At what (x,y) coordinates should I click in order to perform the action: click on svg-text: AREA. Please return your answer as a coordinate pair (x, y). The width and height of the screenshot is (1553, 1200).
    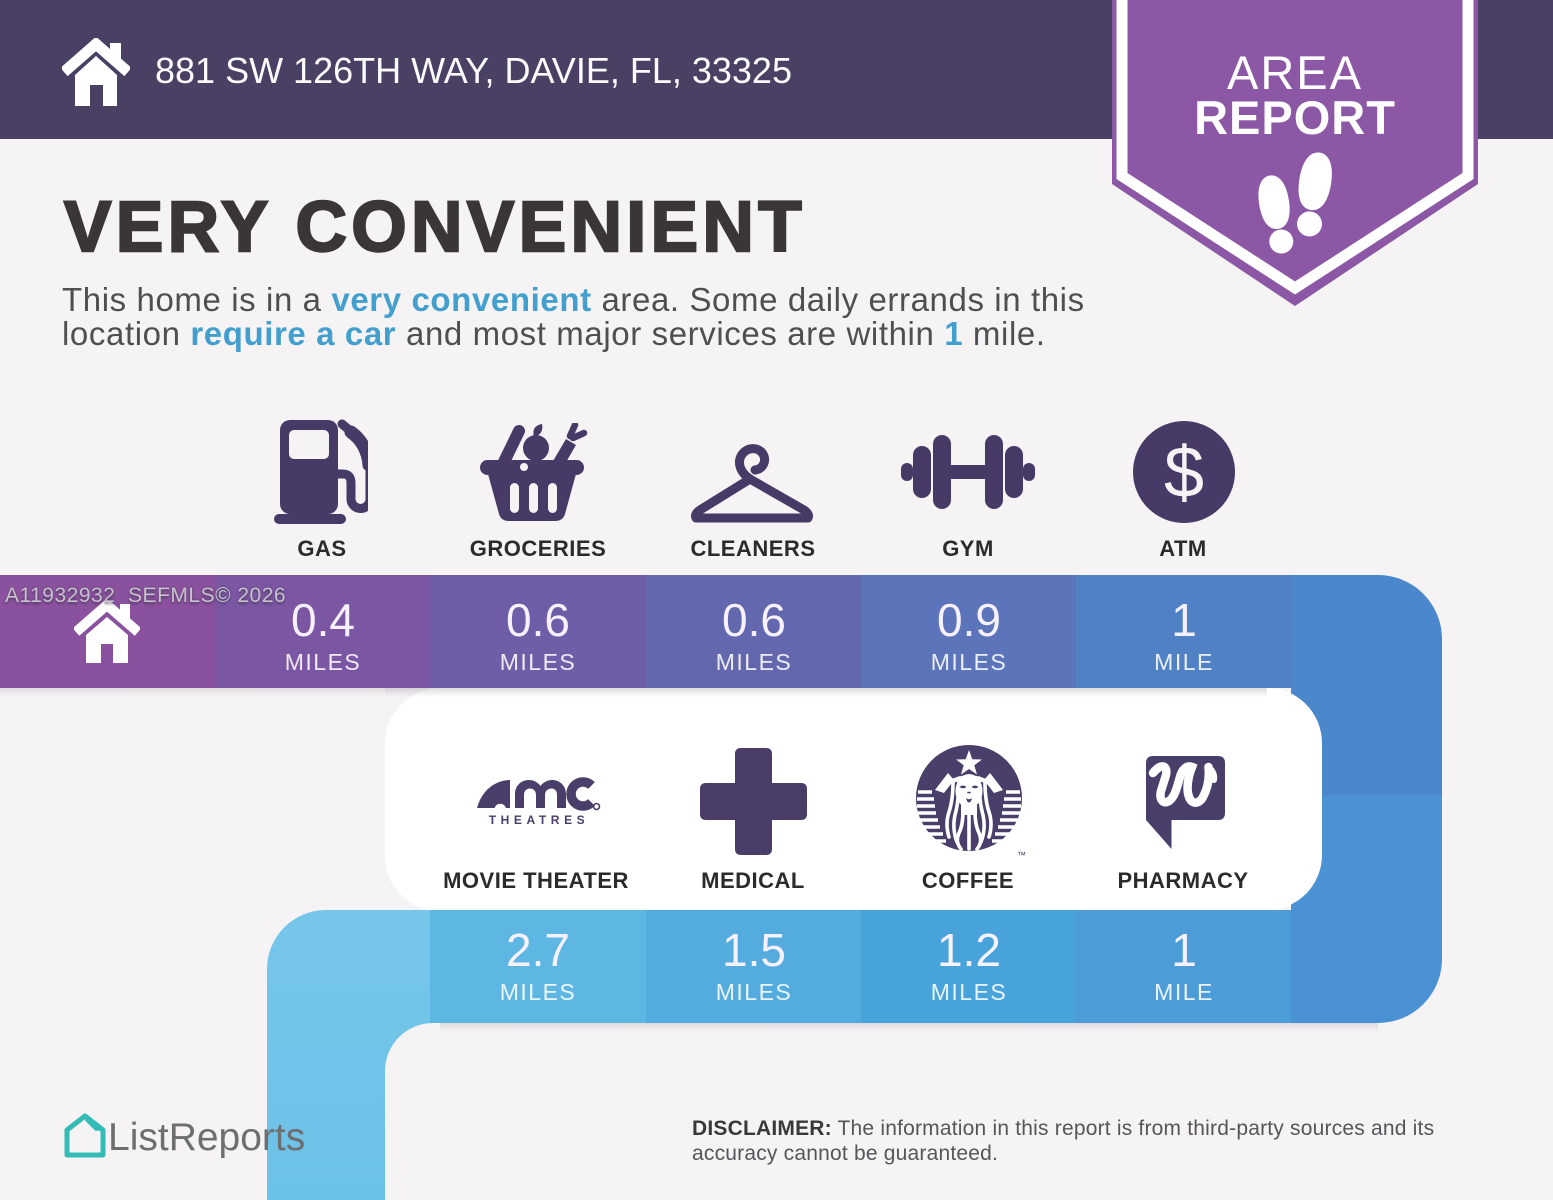
    Looking at the image, I should click on (1295, 72).